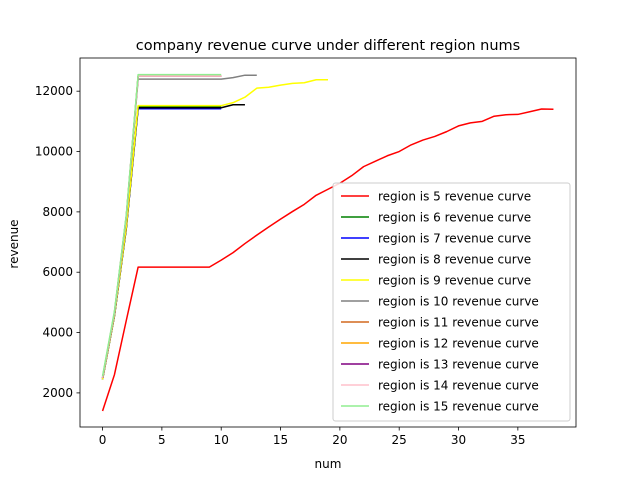 This screenshot has height=484, width=640. Describe the element at coordinates (57, 393) in the screenshot. I see `y-tick-label: 2000` at that location.